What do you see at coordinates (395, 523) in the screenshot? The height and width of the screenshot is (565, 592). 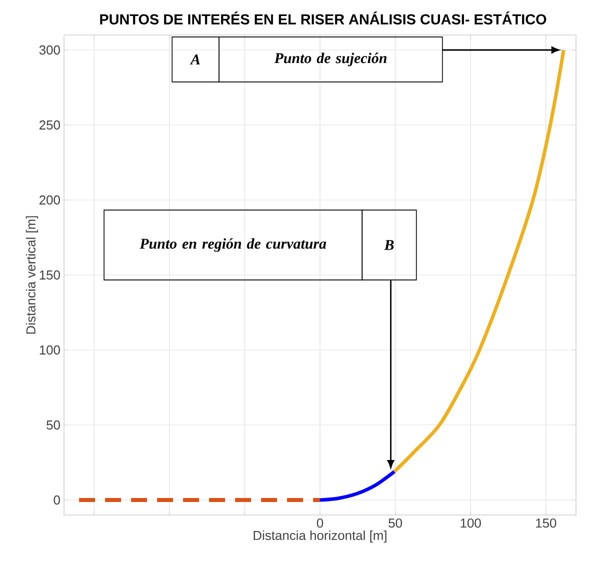 I see `x-tick-label: 50` at bounding box center [395, 523].